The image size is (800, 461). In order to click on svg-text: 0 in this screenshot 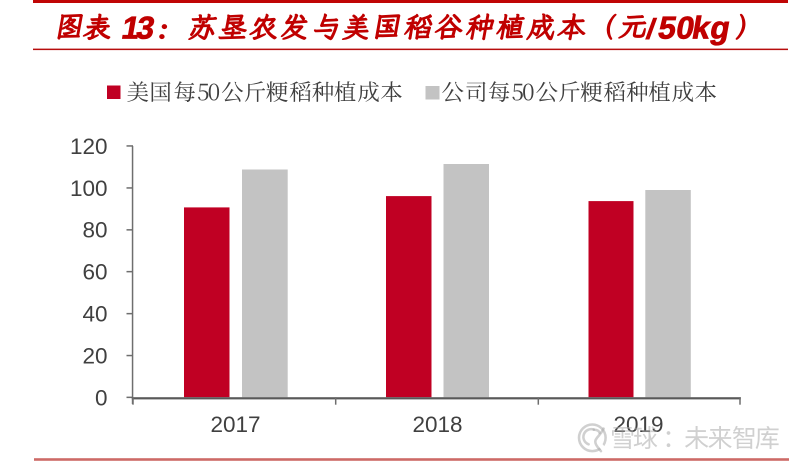, I will do `click(101, 397)`.